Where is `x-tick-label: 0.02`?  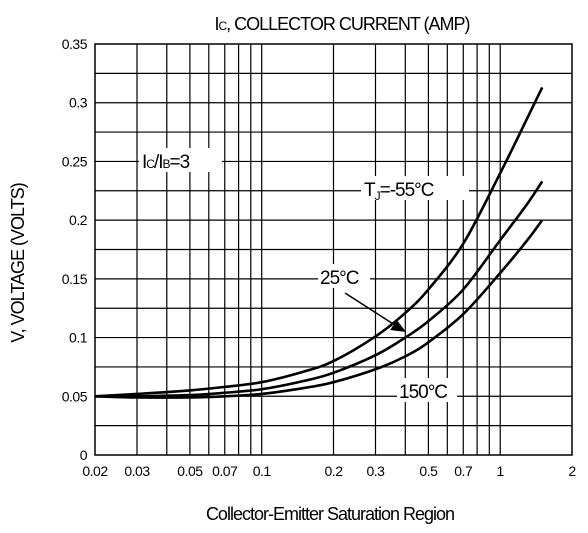
x-tick-label: 0.02 is located at coordinates (95, 471).